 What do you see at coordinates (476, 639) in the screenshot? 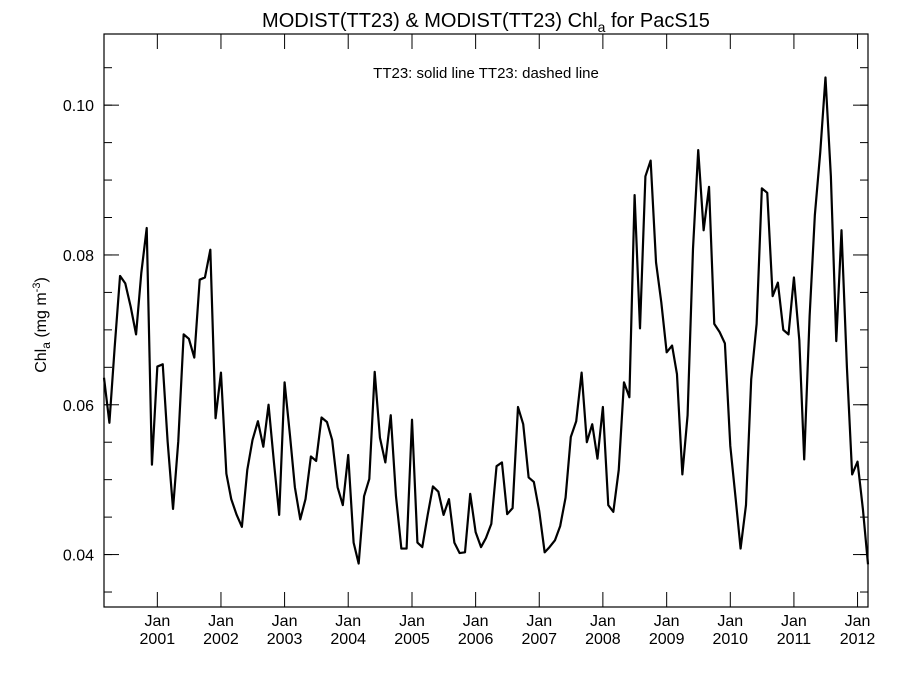
I see `x-tick-label-year: 2006` at bounding box center [476, 639].